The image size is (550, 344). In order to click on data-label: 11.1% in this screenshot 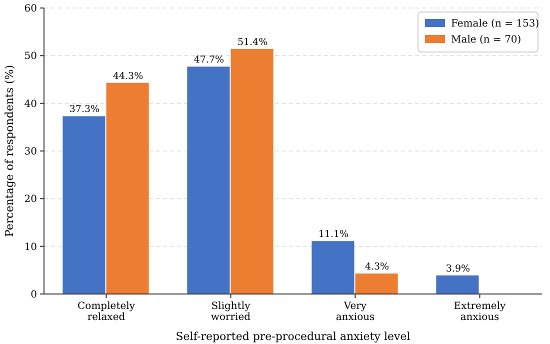, I will do `click(333, 234)`.